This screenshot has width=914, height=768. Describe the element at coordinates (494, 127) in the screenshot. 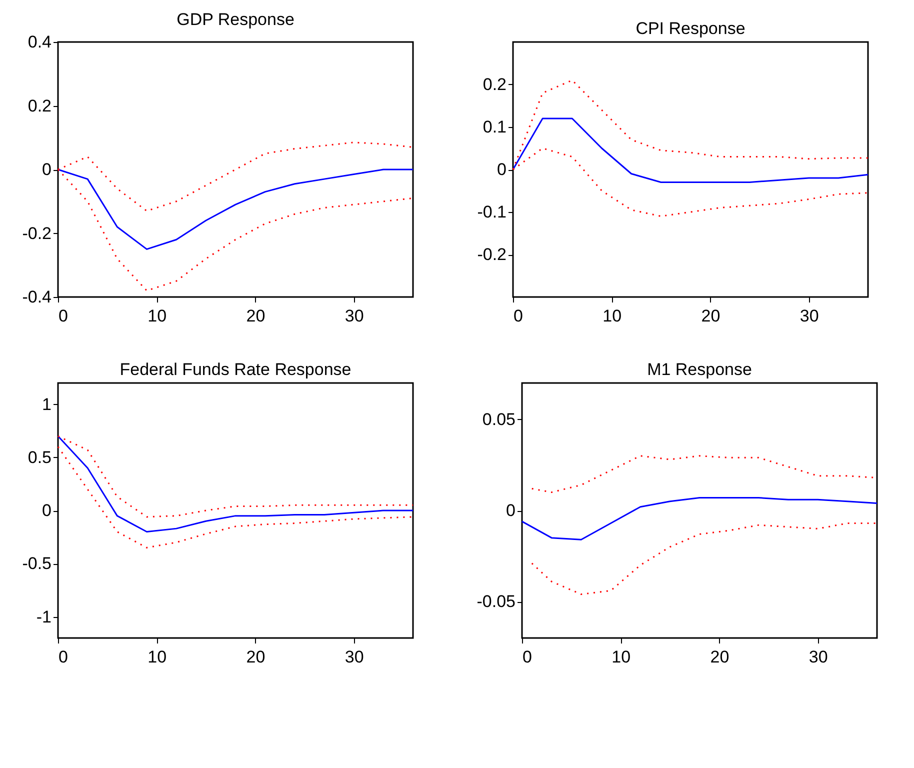

I see `y-tick-label: 0.1` at that location.